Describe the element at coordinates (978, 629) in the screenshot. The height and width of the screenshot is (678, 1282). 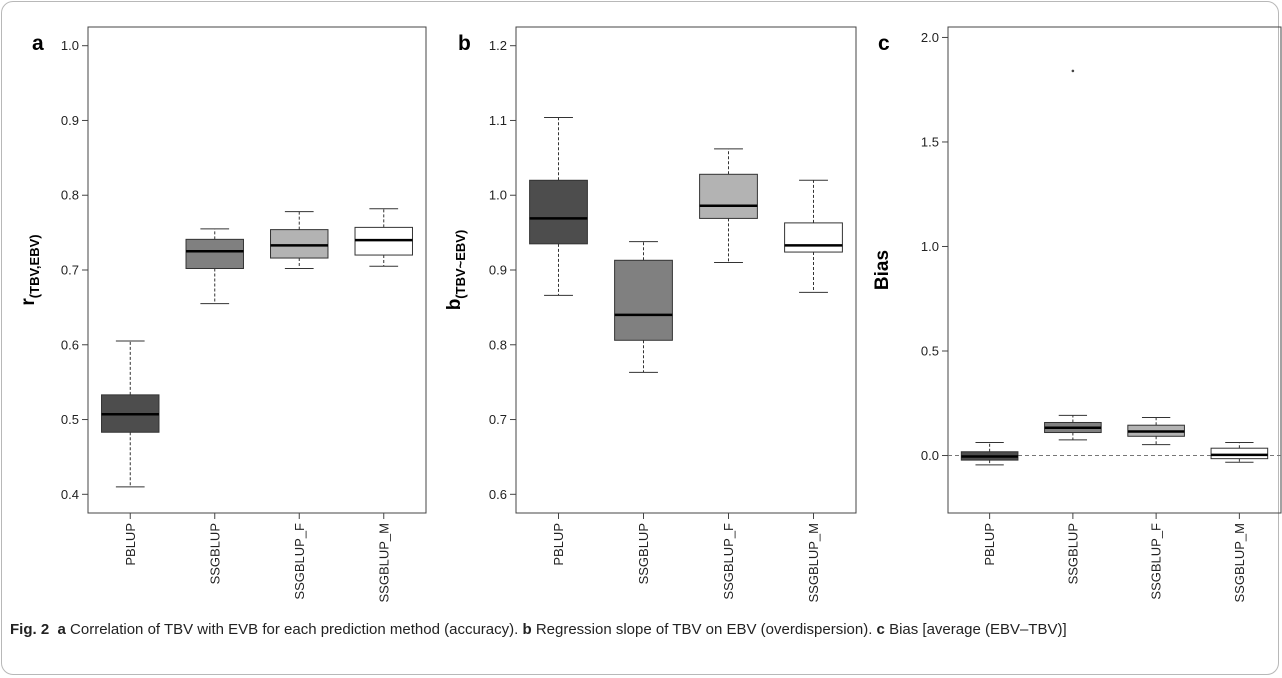
I see `caption-c-text: Bias [average (EBV–TBV)]` at that location.